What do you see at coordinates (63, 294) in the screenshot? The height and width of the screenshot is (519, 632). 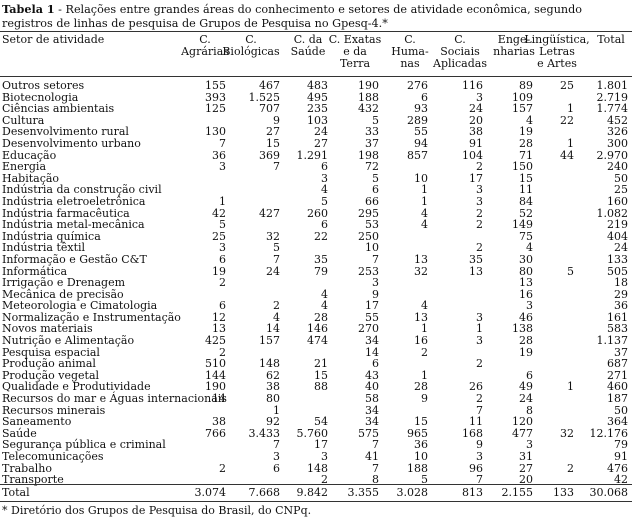 I see `row-label: Mecânica de precisão` at bounding box center [63, 294].